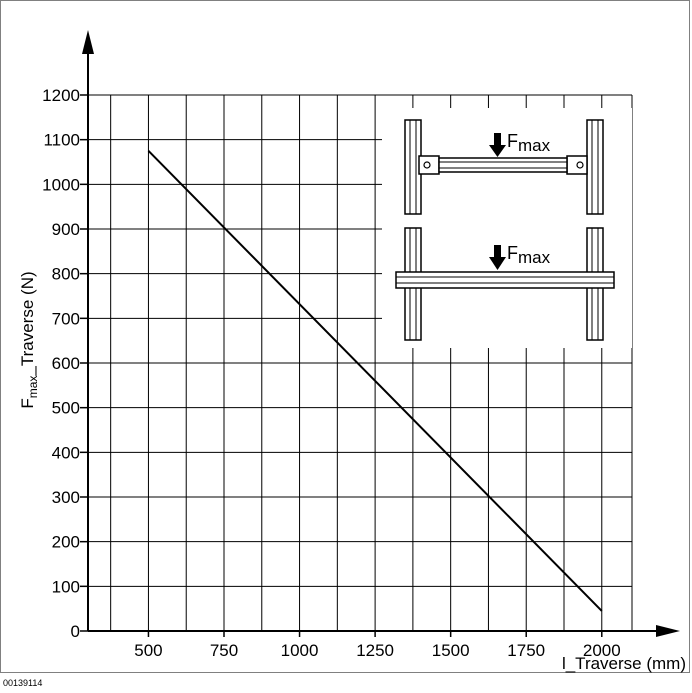  I want to click on force-arrow-top-icon, so click(497, 139).